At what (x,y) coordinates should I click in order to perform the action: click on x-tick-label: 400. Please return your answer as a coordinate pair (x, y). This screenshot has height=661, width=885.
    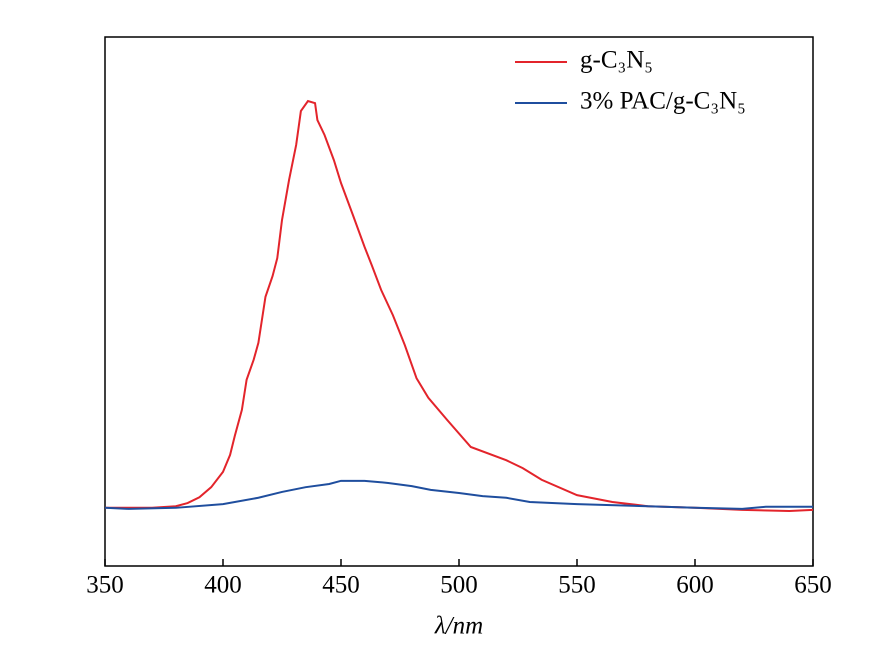
    Looking at the image, I should click on (223, 585).